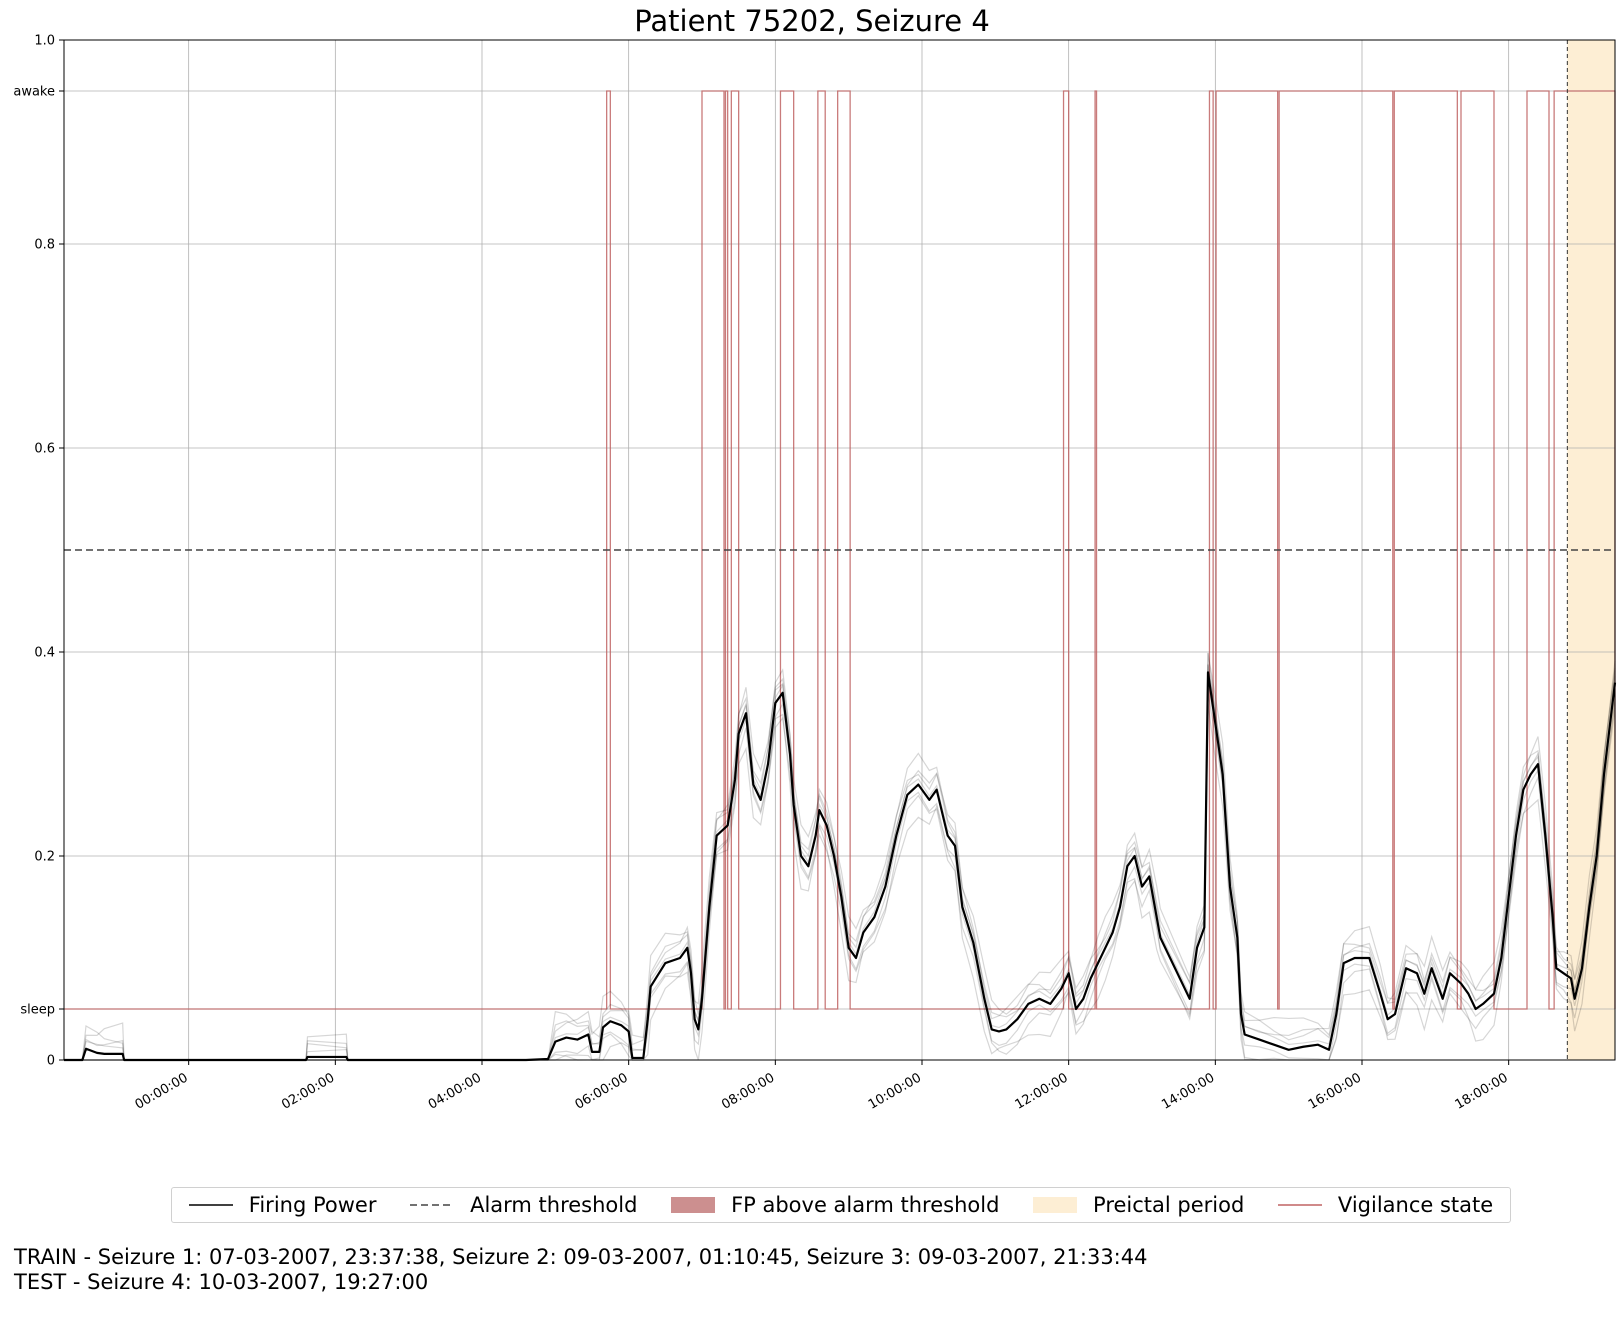 The width and height of the screenshot is (1624, 1329). I want to click on legend-label-vigilance: Vigilance state, so click(1415, 1205).